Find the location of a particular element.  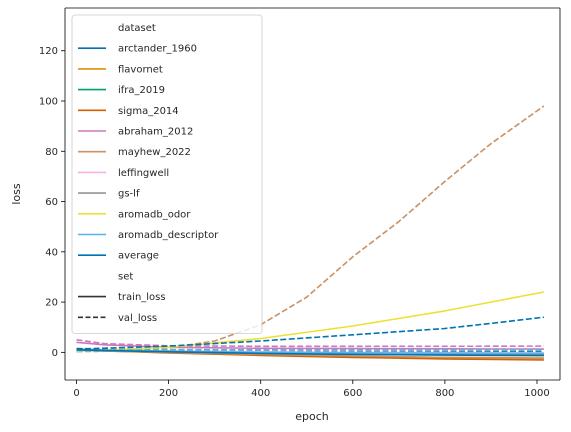

y-axis-ticks: 0 20 40 60 80 100 120 is located at coordinates (52, 202).